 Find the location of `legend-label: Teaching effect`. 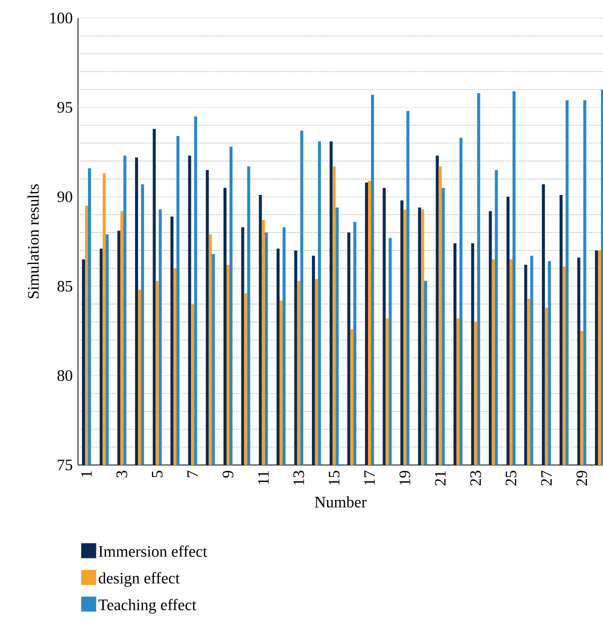

legend-label: Teaching effect is located at coordinates (147, 606).